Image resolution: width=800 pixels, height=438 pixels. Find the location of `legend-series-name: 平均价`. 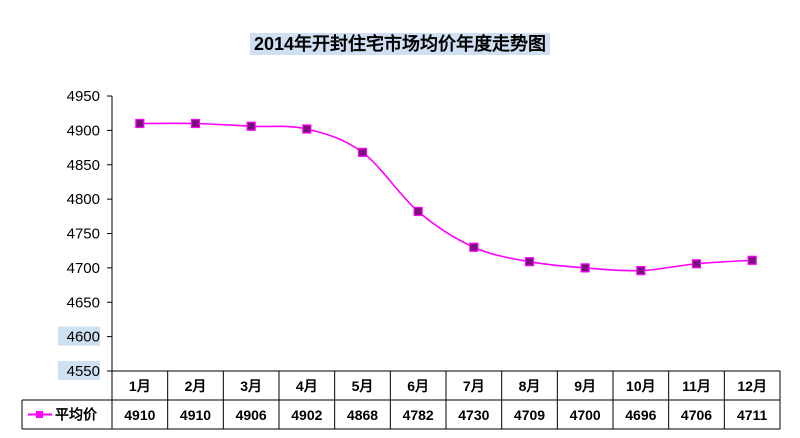

legend-series-name: 平均价 is located at coordinates (76, 415).